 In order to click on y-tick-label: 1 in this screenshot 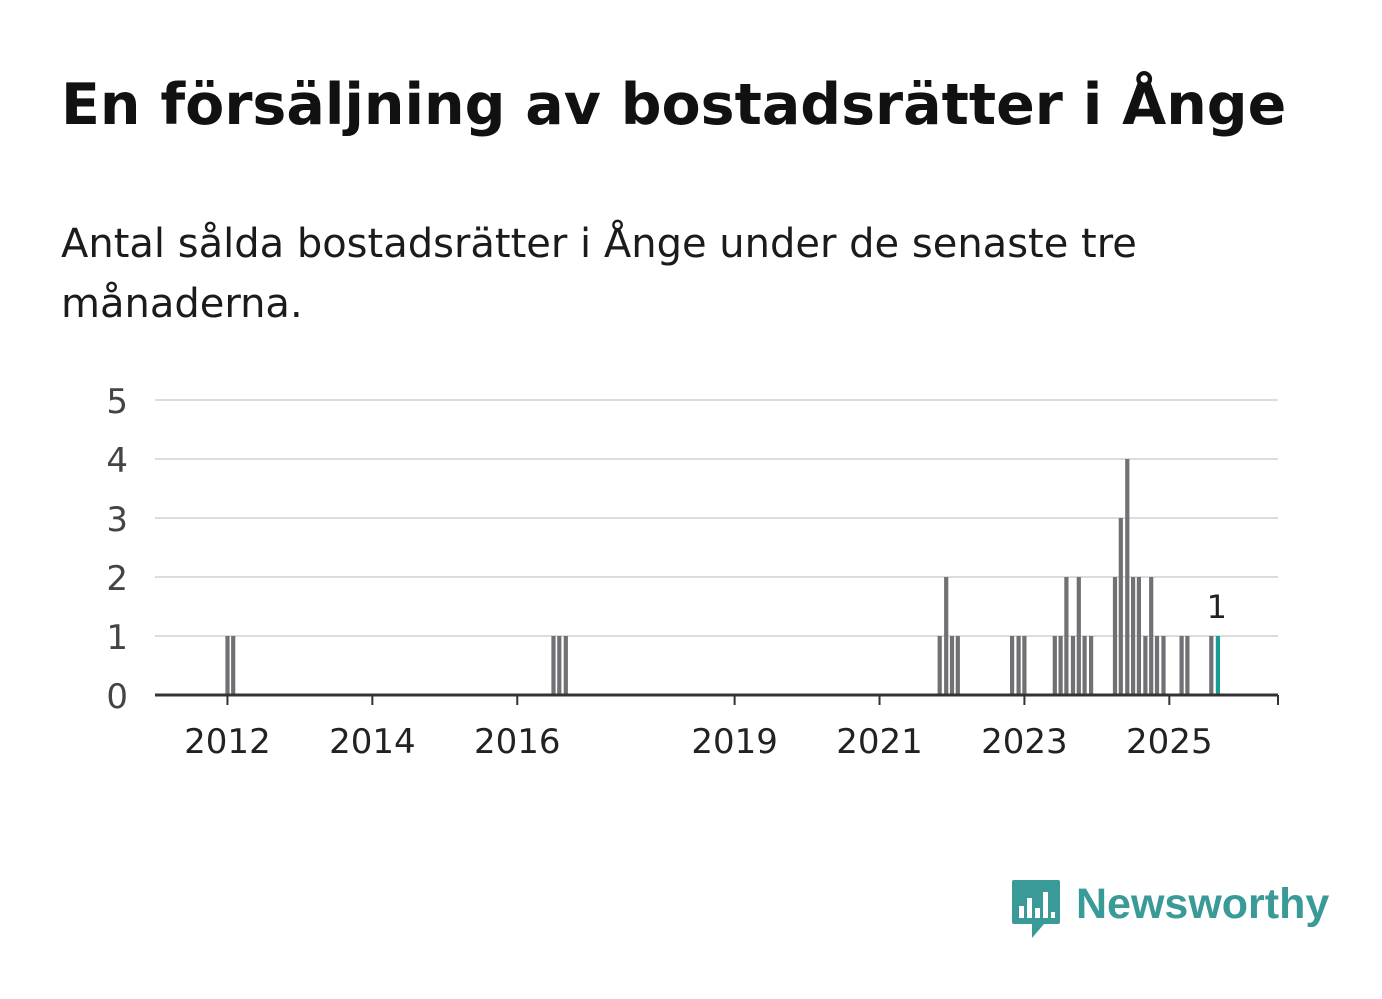, I will do `click(117, 638)`.